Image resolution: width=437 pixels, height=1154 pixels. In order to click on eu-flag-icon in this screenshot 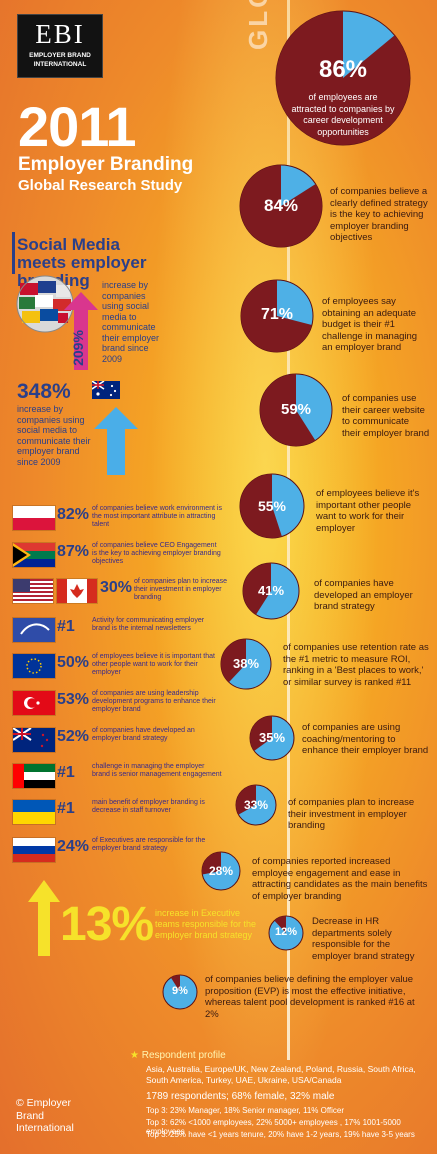, I will do `click(34, 666)`.